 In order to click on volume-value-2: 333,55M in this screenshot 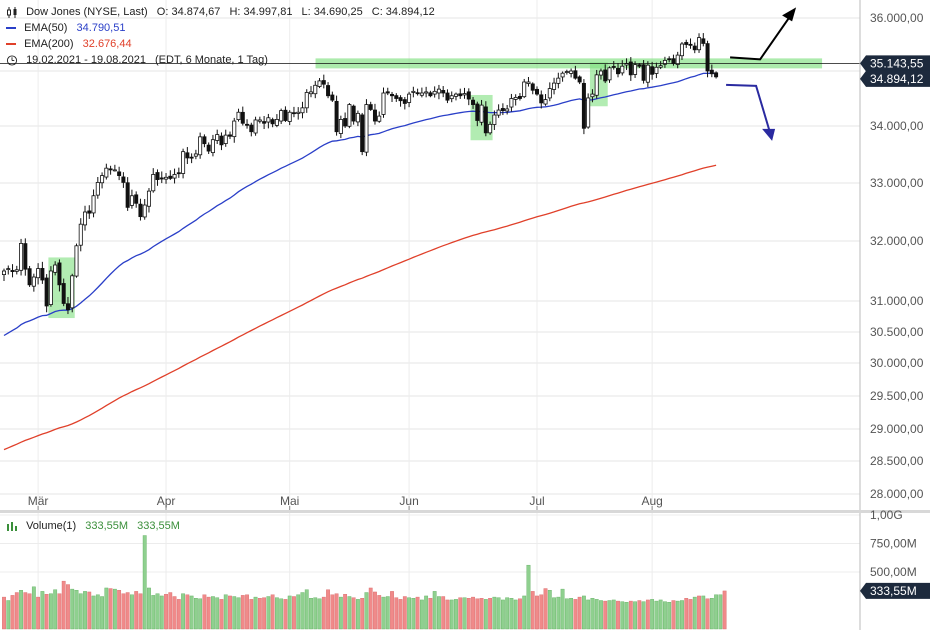, I will do `click(158, 526)`.